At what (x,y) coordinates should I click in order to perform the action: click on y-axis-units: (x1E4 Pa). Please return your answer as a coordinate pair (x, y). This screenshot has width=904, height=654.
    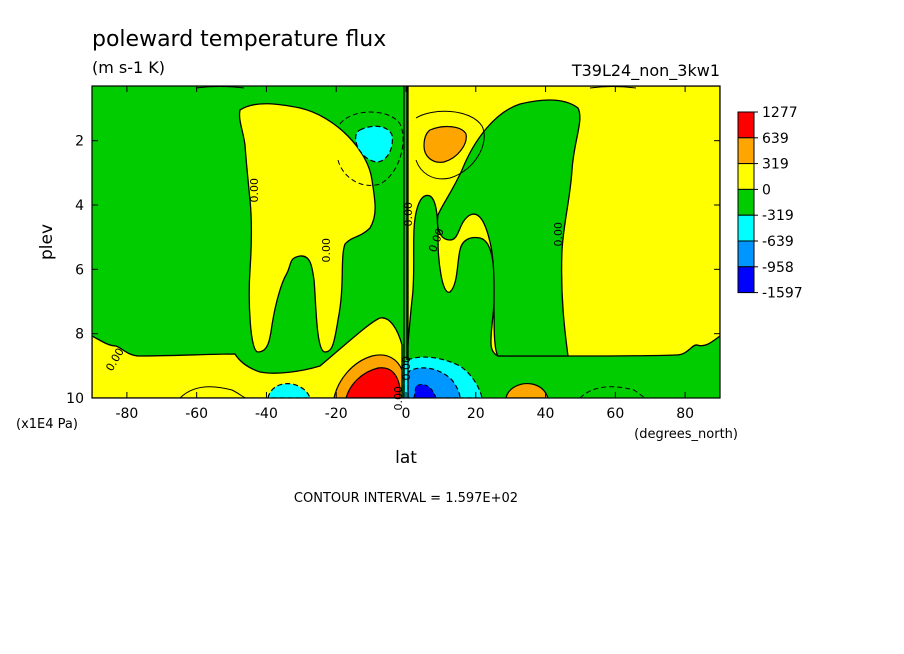
    Looking at the image, I should click on (47, 424).